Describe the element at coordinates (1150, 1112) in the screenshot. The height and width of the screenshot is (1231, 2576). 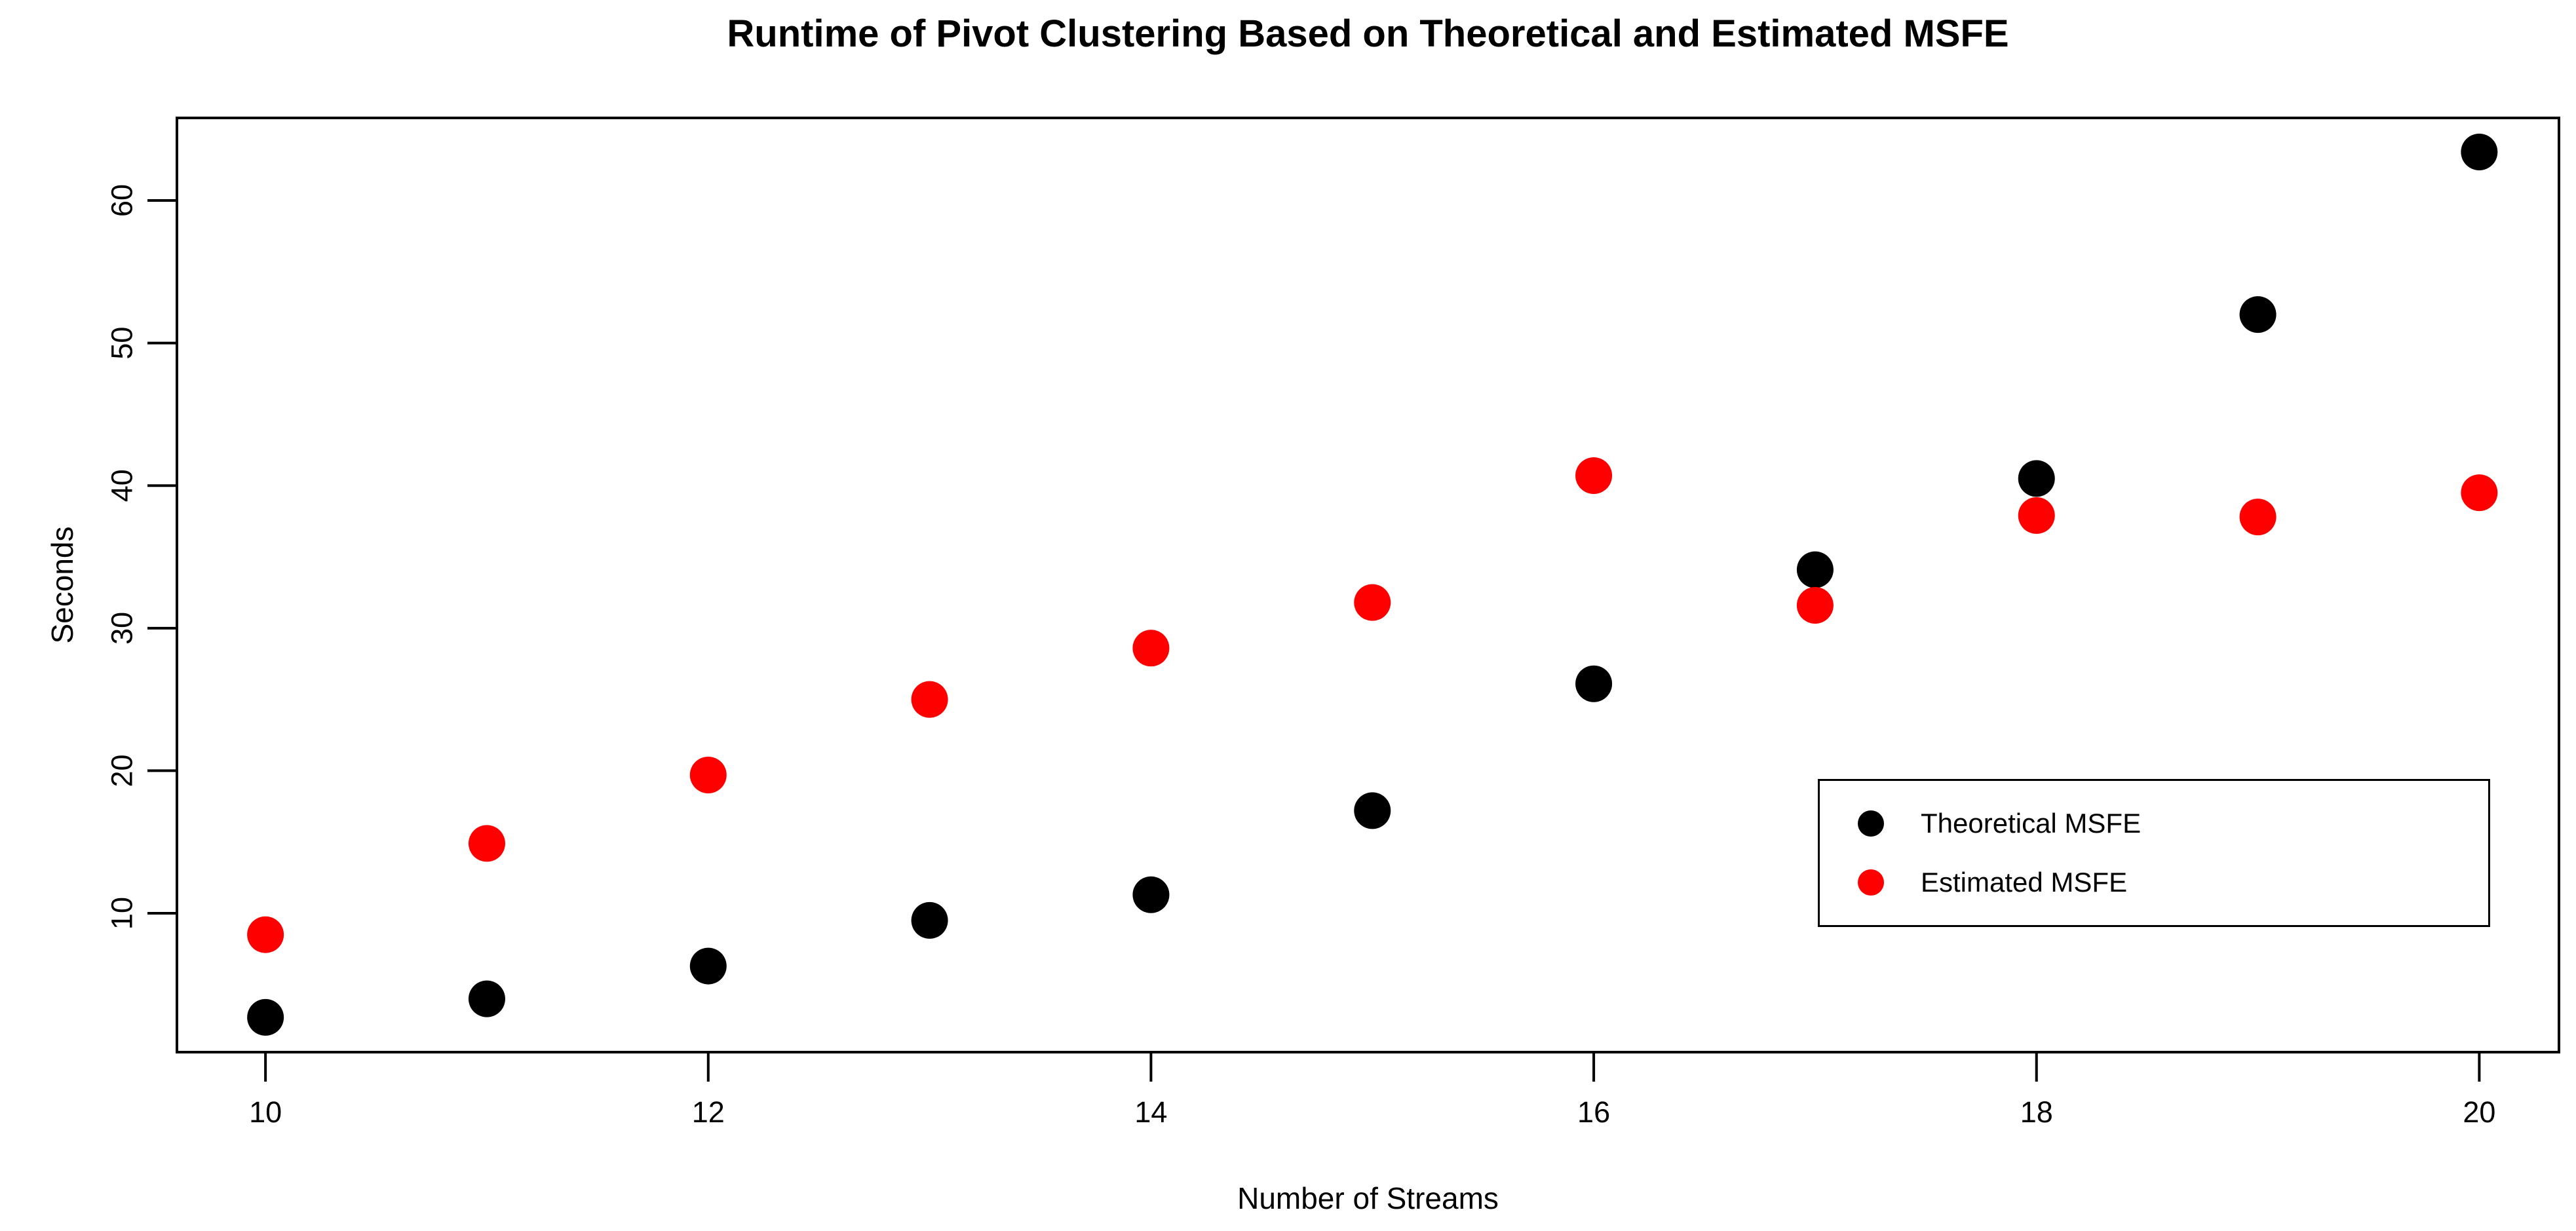
I see `x-tick-label: 14` at that location.